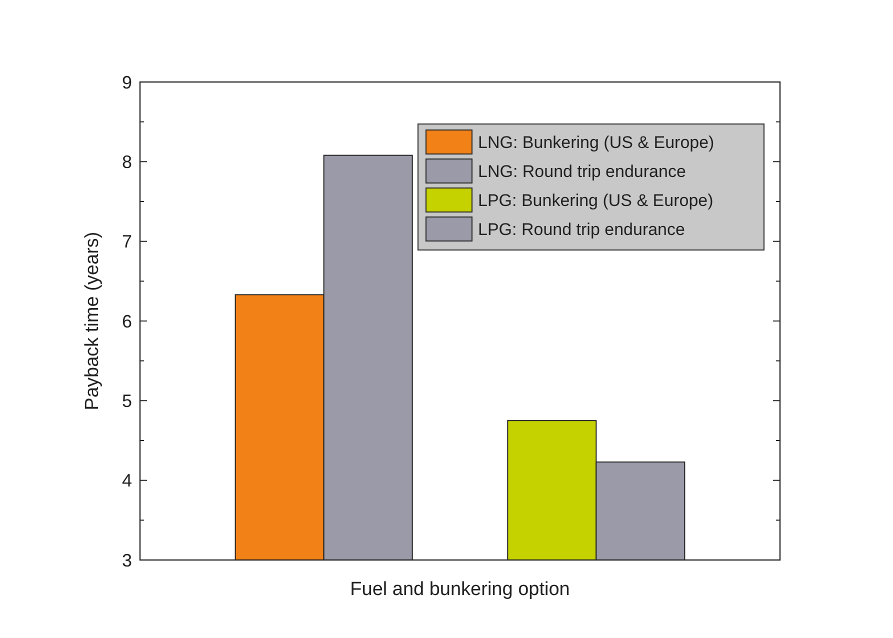 The image size is (893, 638). What do you see at coordinates (582, 171) in the screenshot?
I see `legend-label: LNG: Round trip endurance` at bounding box center [582, 171].